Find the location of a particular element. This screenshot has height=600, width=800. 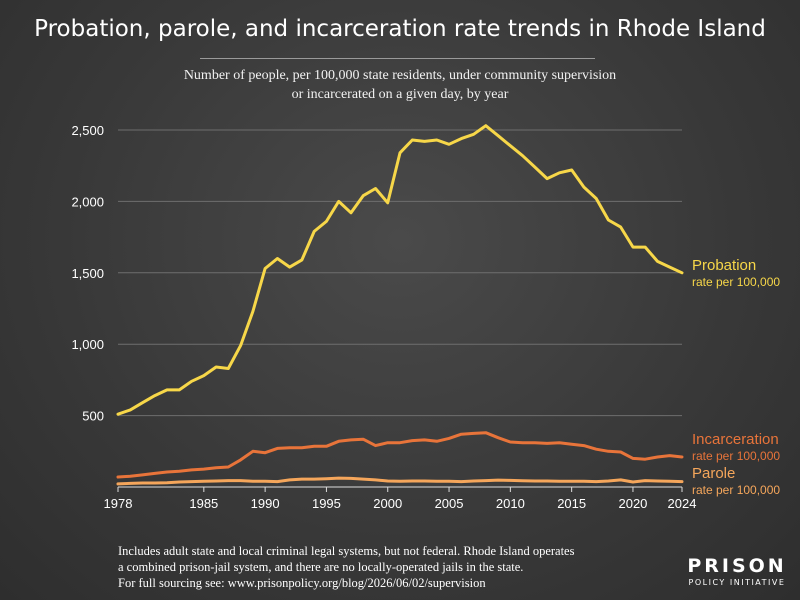

x-tick-label: 1995 is located at coordinates (326, 503).